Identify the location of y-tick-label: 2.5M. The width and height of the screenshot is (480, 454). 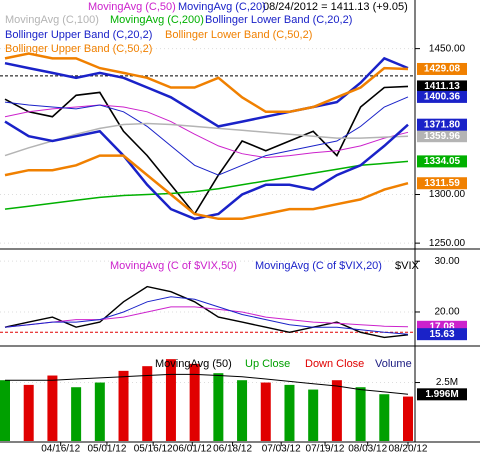
(447, 382).